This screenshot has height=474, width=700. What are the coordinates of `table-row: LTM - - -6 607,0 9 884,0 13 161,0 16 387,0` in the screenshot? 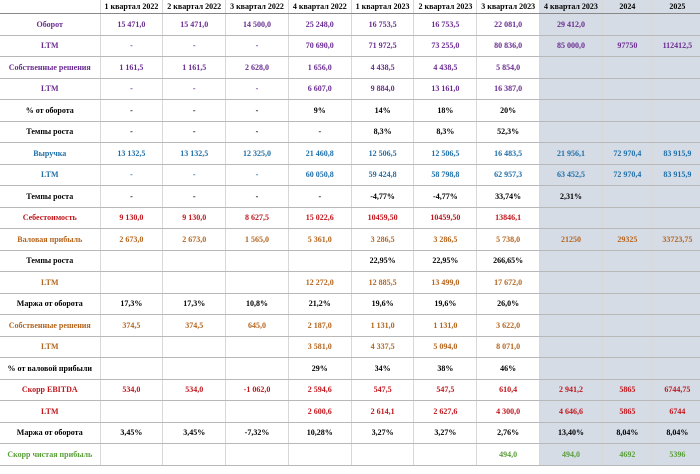 It's located at (350, 89).